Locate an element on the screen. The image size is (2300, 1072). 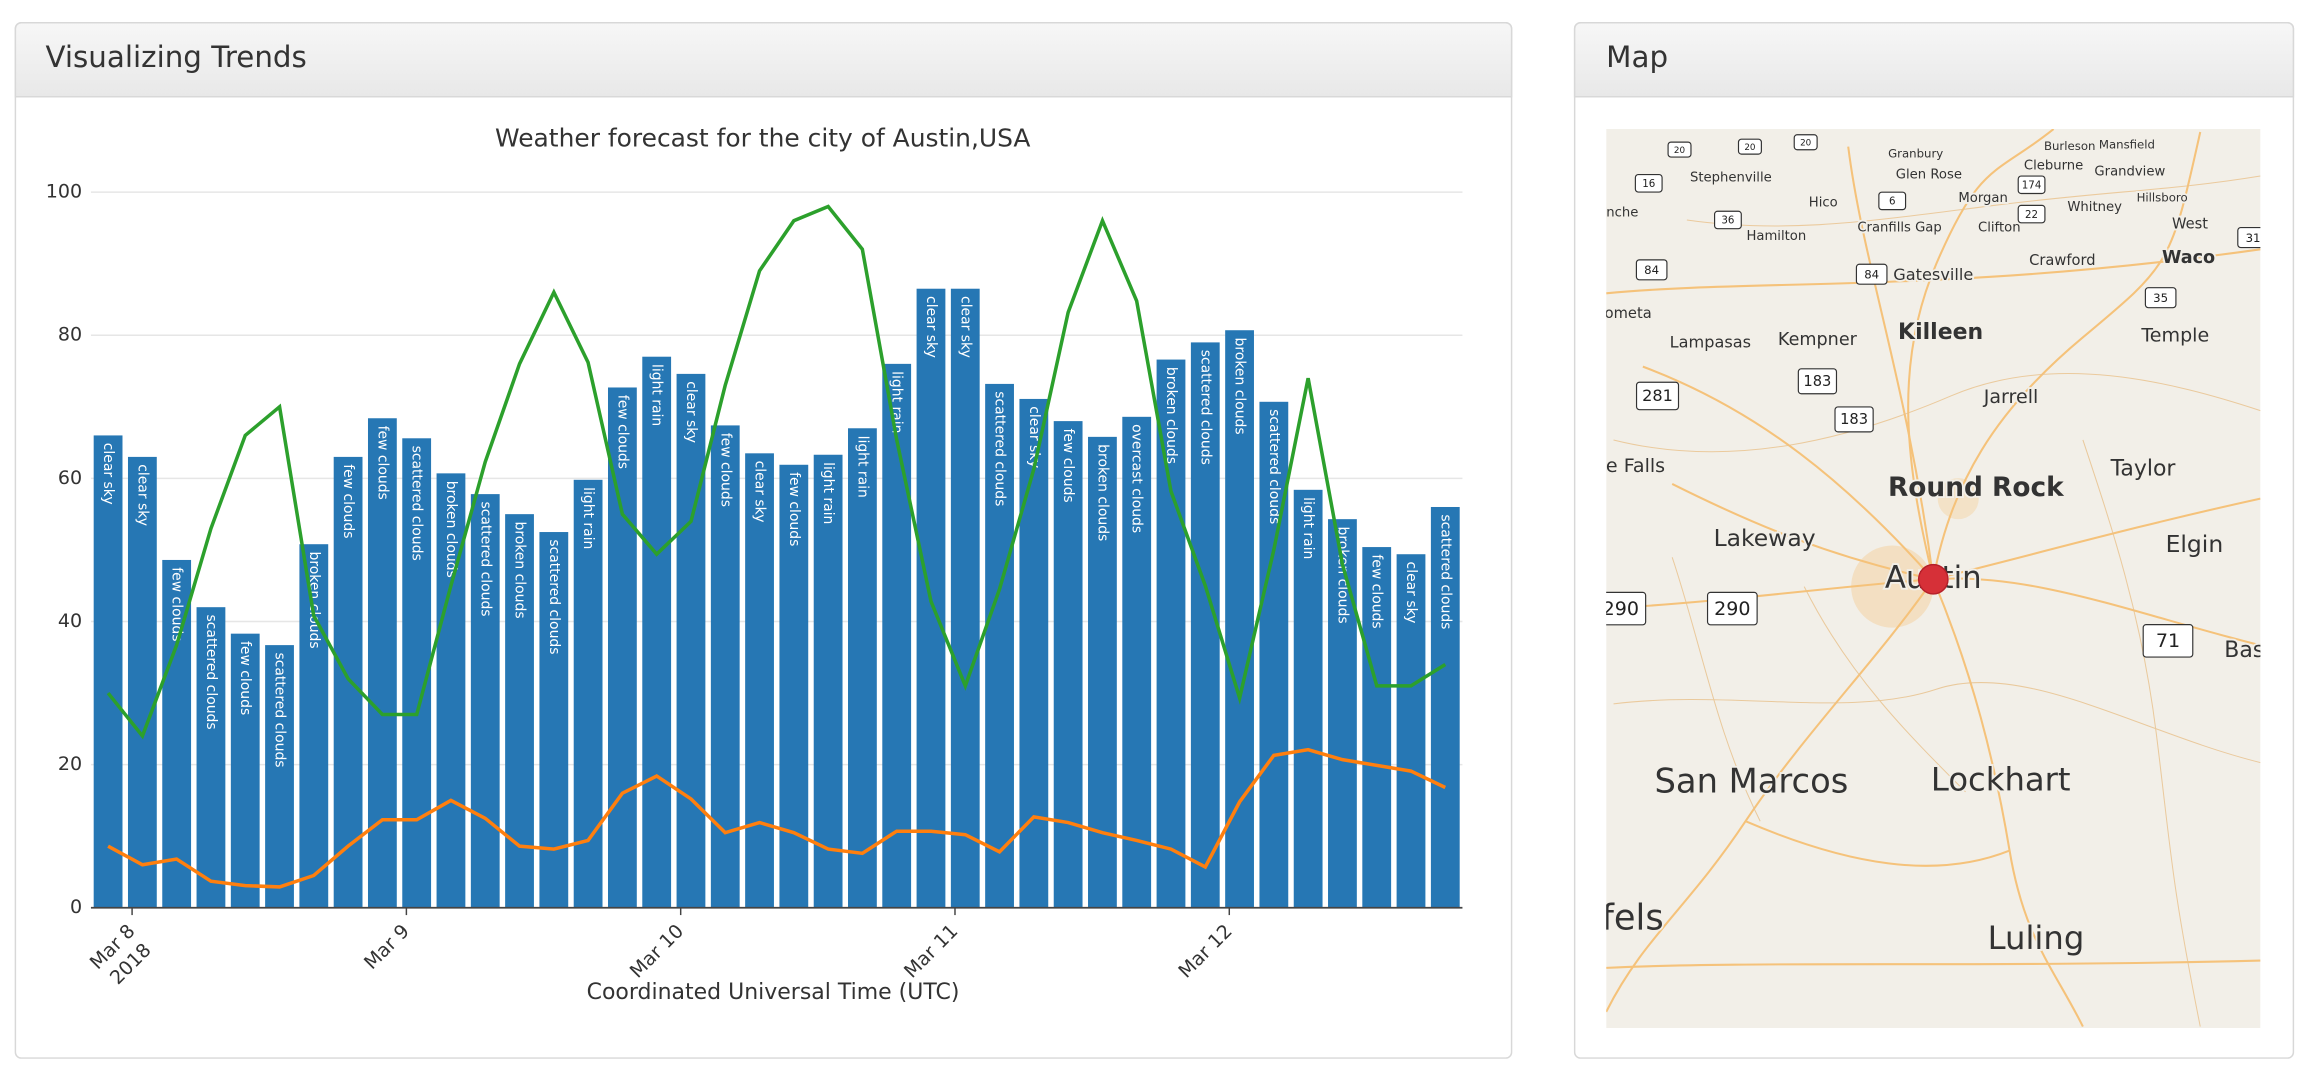
map-place-label: Lakeway is located at coordinates (1765, 538).